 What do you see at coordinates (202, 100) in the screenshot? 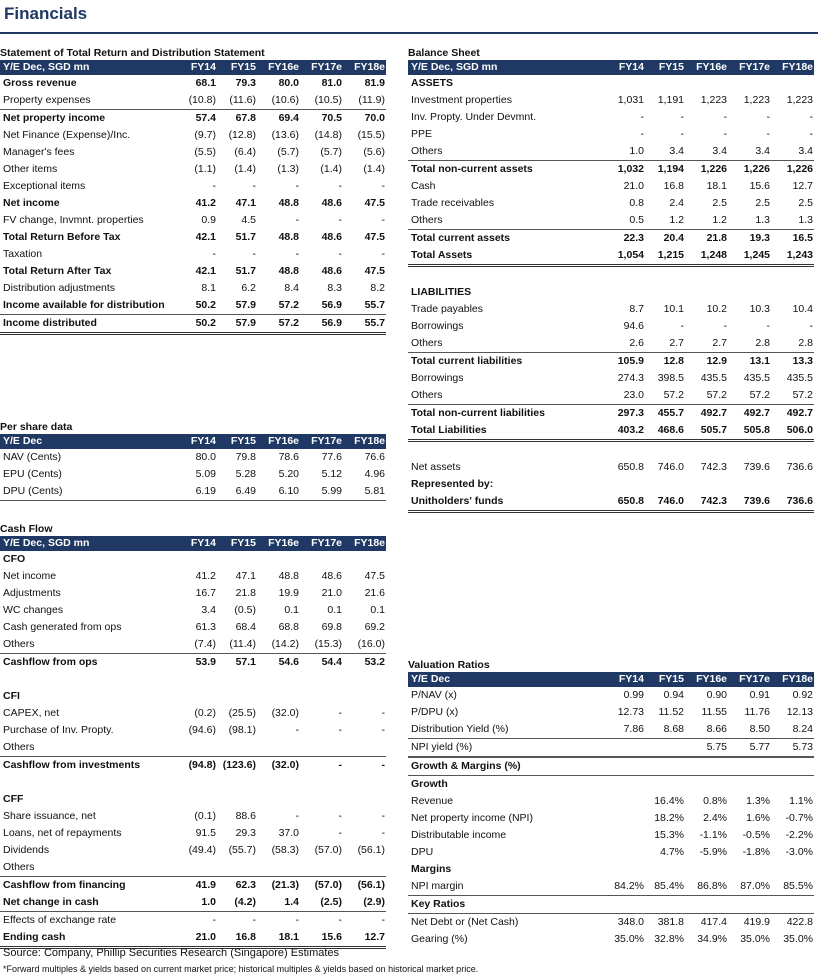
I see `cell-fy14: (10.8)` at bounding box center [202, 100].